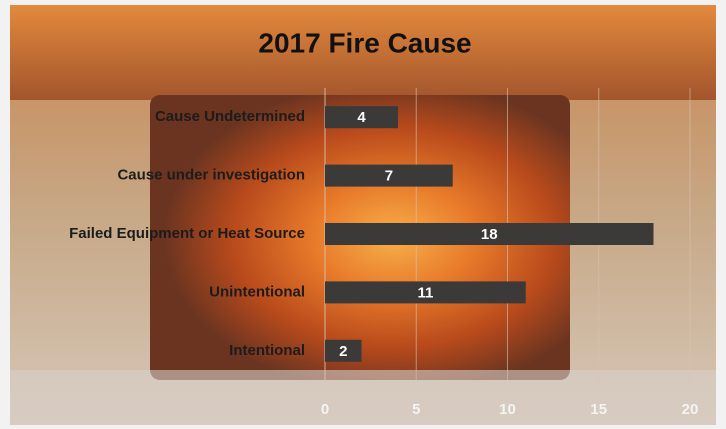 The image size is (726, 429). I want to click on x-tick-label: 20, so click(690, 409).